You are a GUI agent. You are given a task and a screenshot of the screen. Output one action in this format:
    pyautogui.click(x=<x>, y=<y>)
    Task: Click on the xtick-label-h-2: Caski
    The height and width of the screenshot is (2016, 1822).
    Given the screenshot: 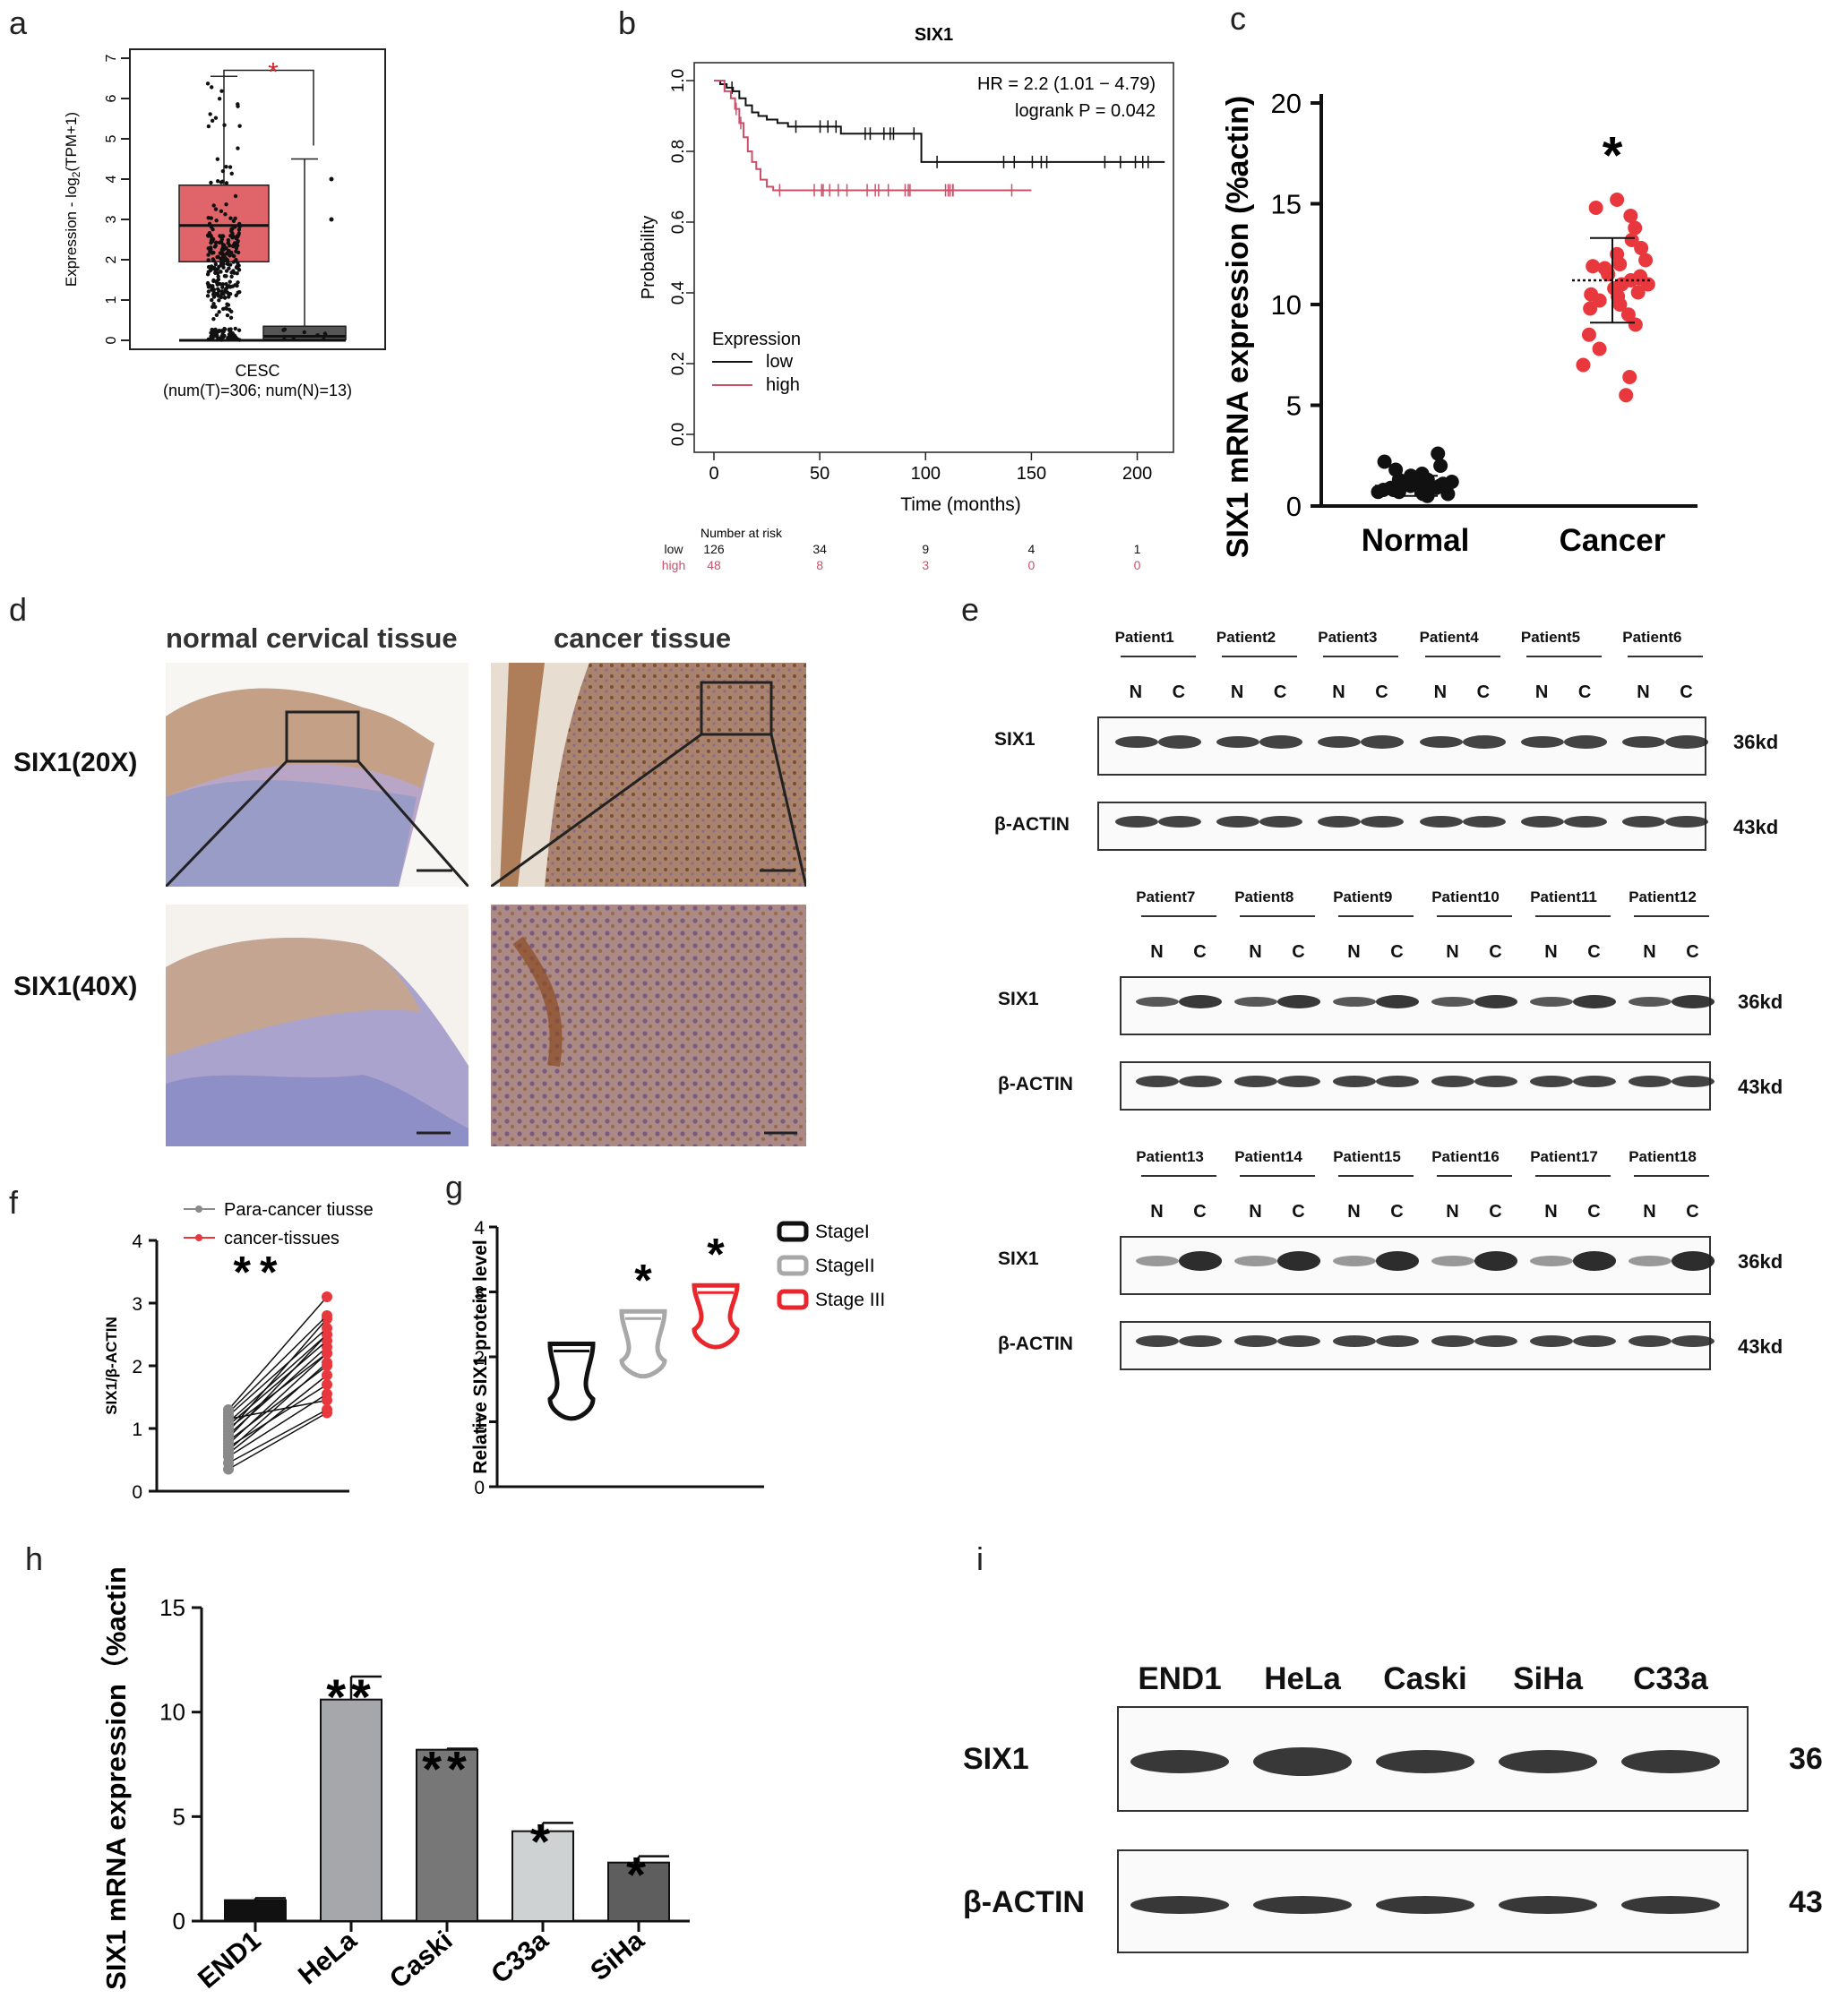 What is the action you would take?
    pyautogui.click(x=421, y=1960)
    